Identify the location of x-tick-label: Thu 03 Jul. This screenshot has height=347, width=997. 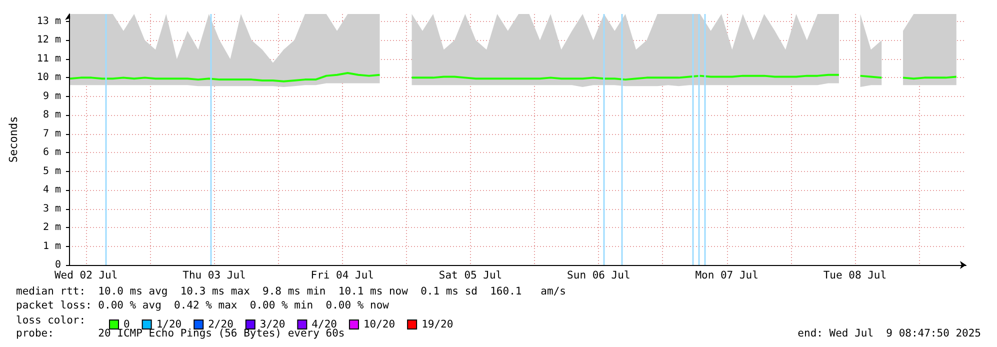
(214, 276).